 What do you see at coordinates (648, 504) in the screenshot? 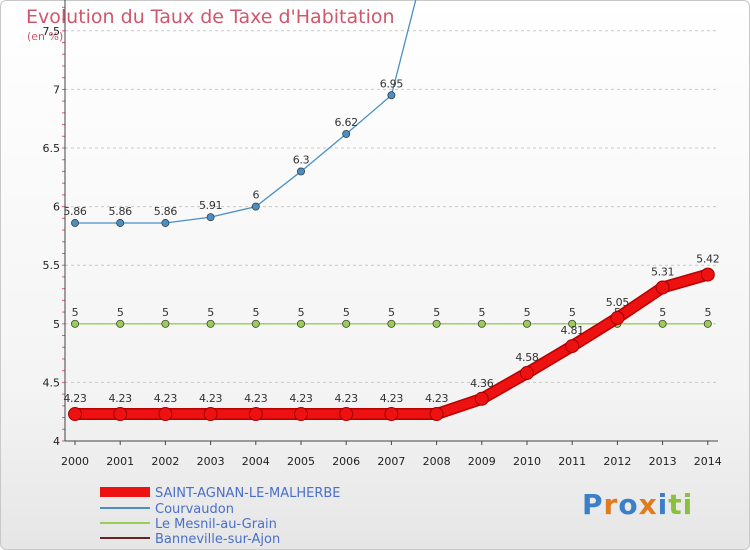
I see `logo-letter: x` at bounding box center [648, 504].